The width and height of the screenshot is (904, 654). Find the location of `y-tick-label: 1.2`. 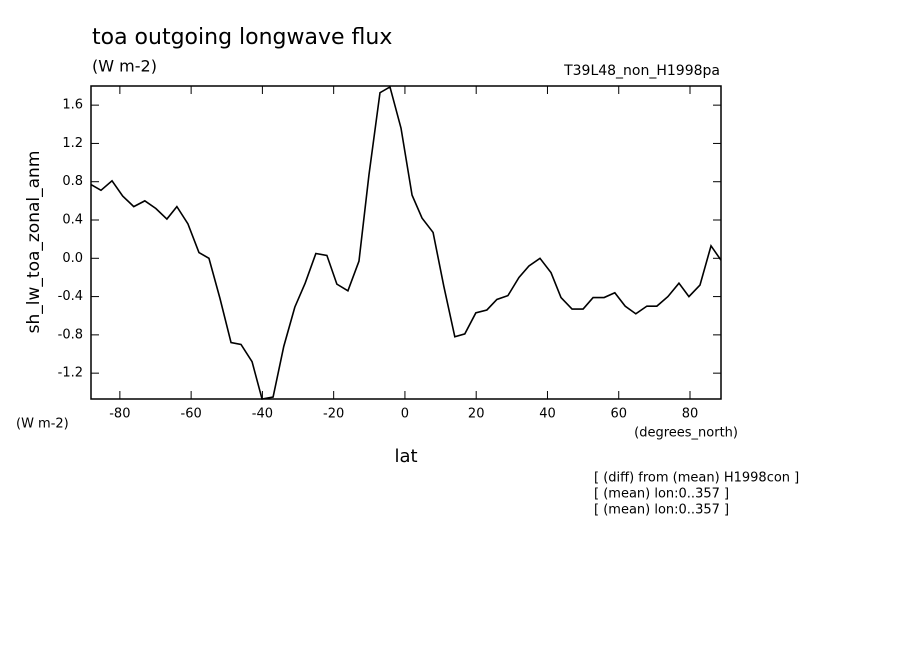

y-tick-label: 1.2 is located at coordinates (72, 143).